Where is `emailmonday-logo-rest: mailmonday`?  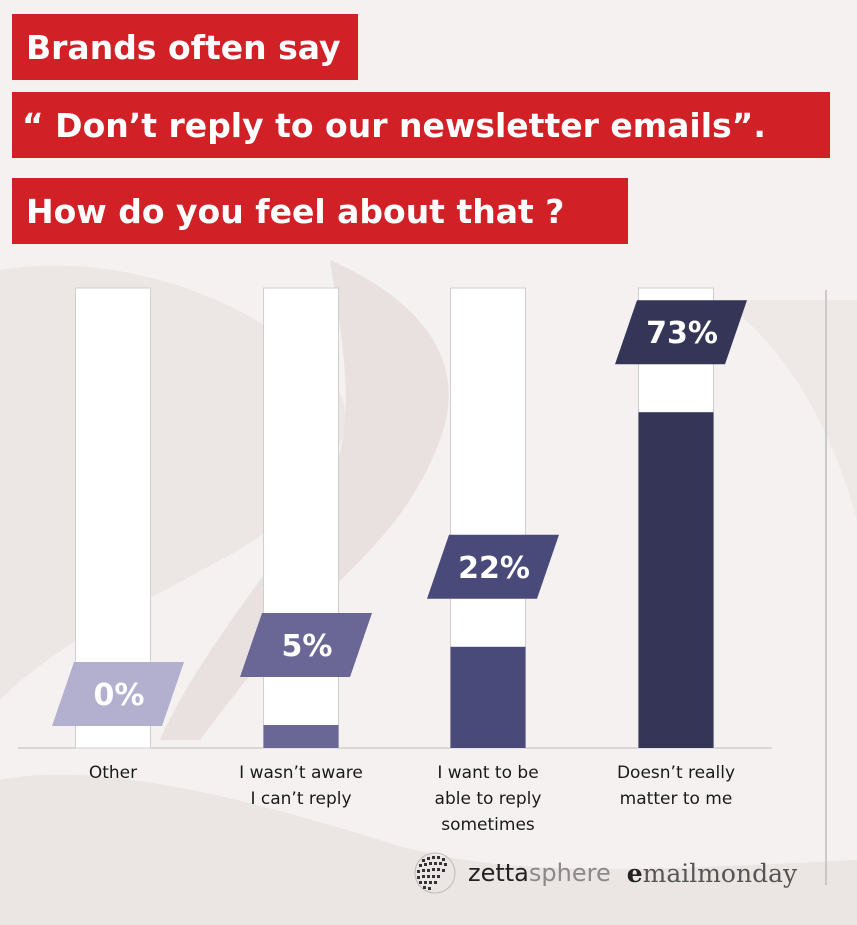
emailmonday-logo-rest: mailmonday is located at coordinates (720, 873).